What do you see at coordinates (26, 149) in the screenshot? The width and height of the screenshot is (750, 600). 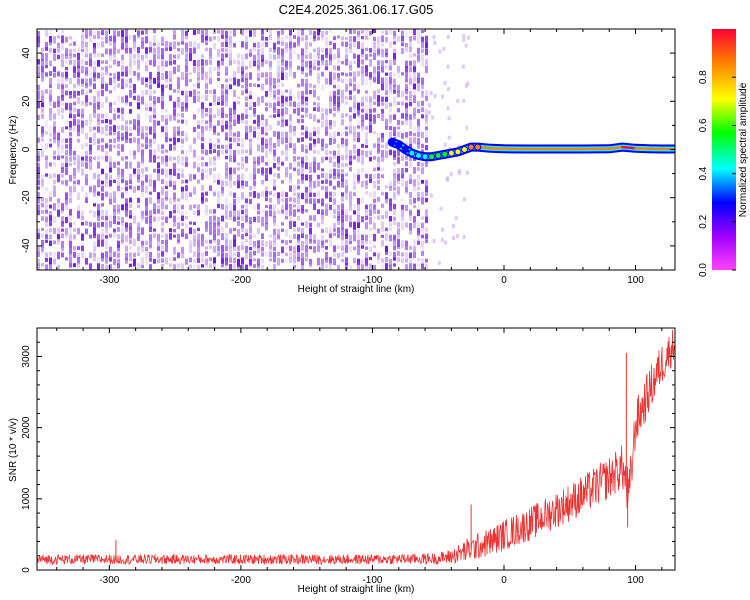 I see `y-tick-label: 0` at bounding box center [26, 149].